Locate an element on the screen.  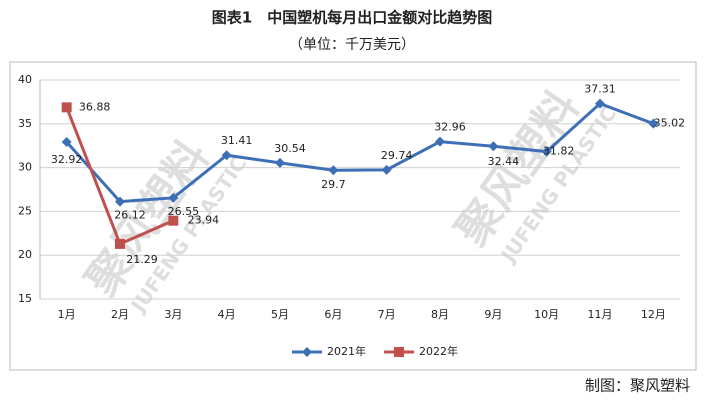
x-tick-label: 8月 is located at coordinates (440, 314).